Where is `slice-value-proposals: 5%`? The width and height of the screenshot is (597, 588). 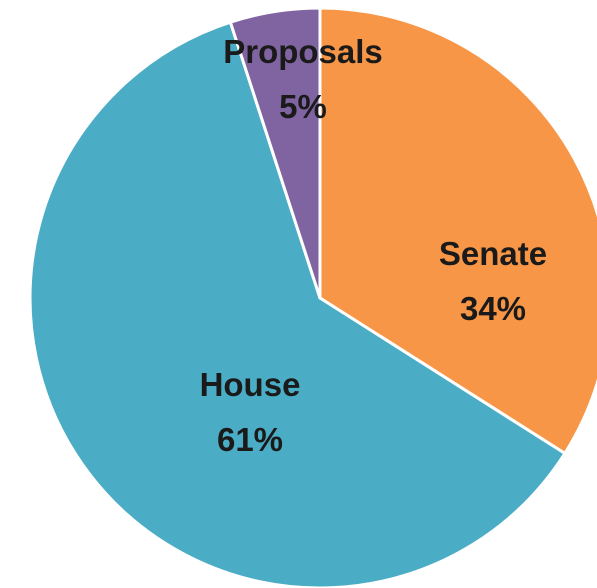 slice-value-proposals: 5% is located at coordinates (303, 106).